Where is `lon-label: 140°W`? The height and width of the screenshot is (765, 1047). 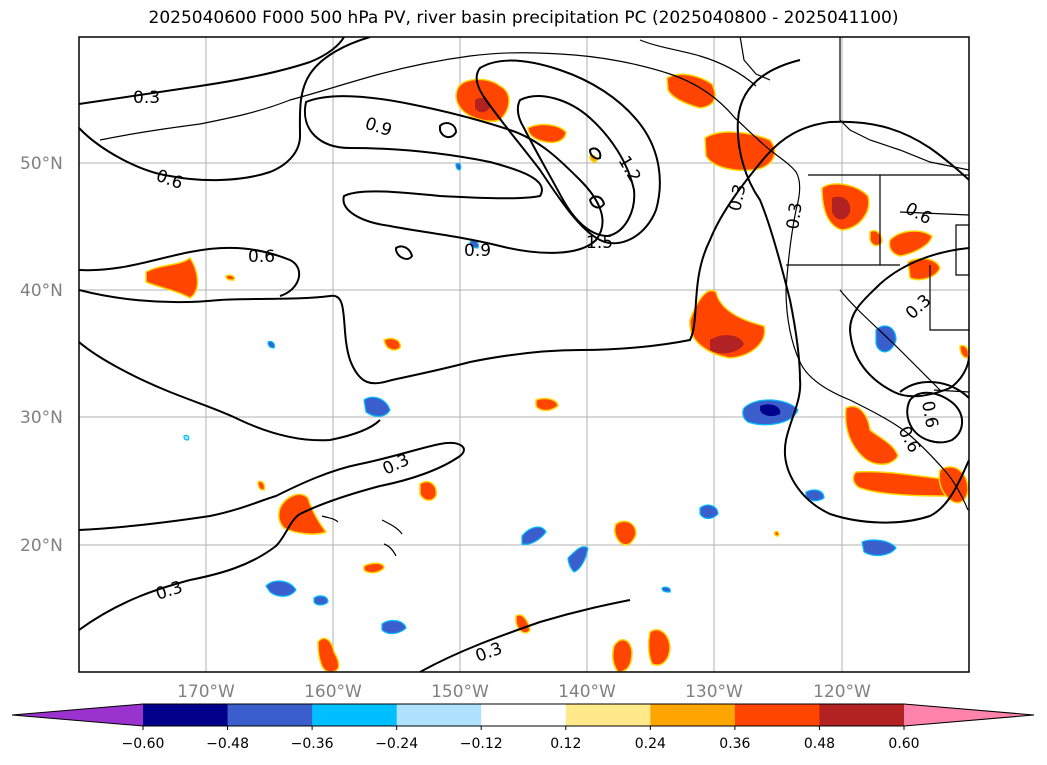 lon-label: 140°W is located at coordinates (587, 692).